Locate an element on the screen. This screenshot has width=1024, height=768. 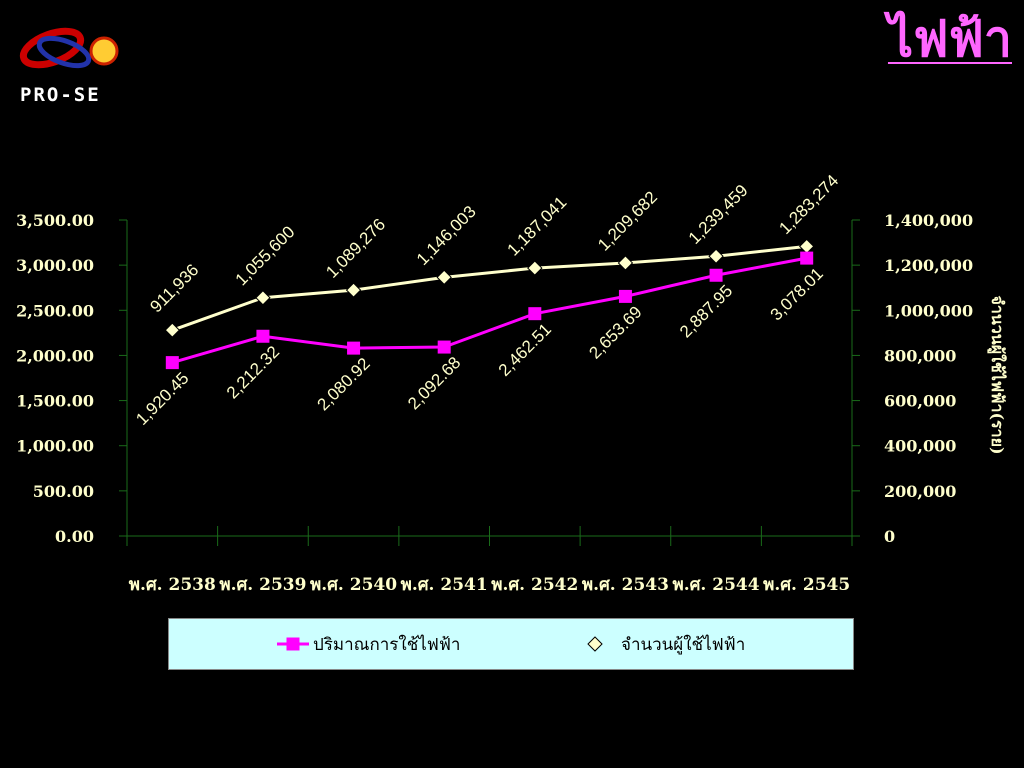
left-tick-label: 2,500.00 is located at coordinates (55, 310).